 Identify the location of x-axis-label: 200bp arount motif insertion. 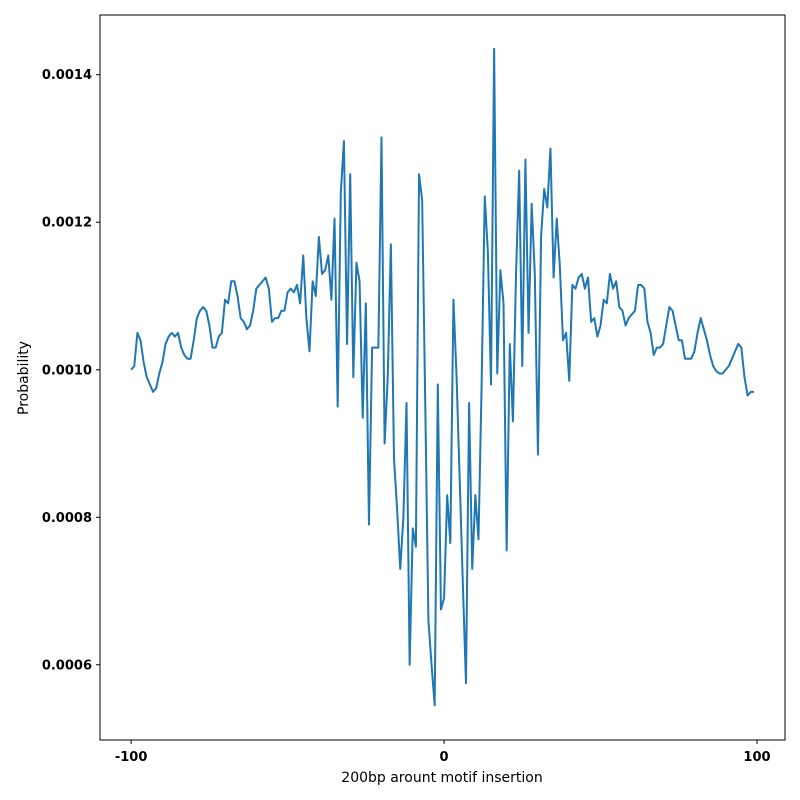
(441, 778).